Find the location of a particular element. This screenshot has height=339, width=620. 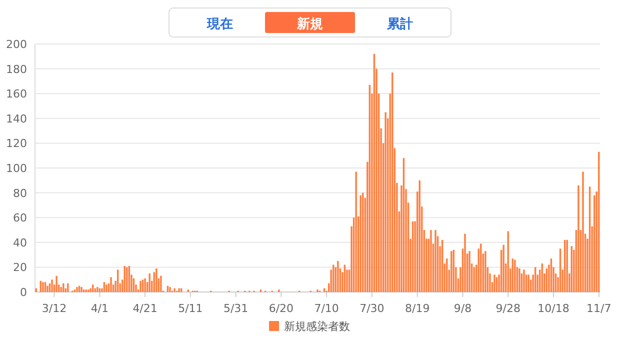

y-tick-label: 140 is located at coordinates (16, 119).